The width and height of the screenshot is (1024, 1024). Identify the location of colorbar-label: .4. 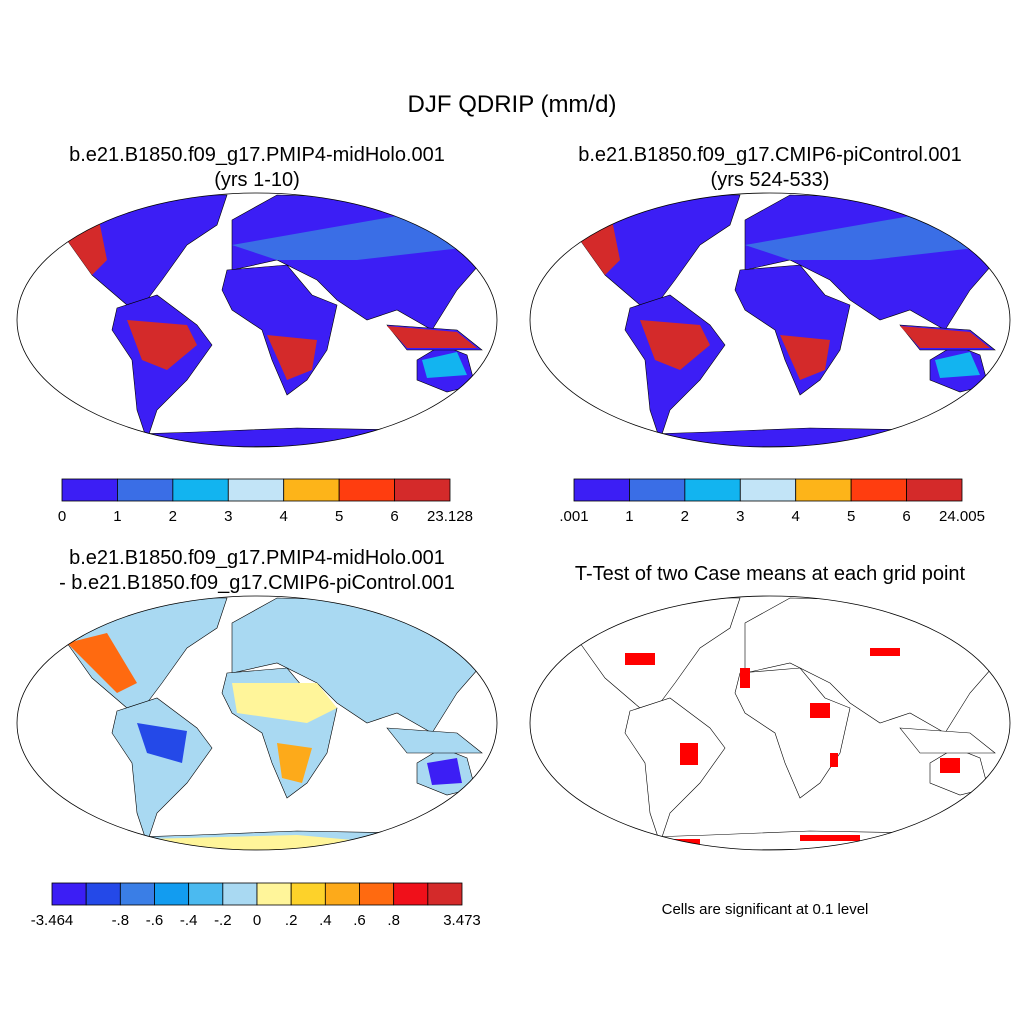
(325, 920).